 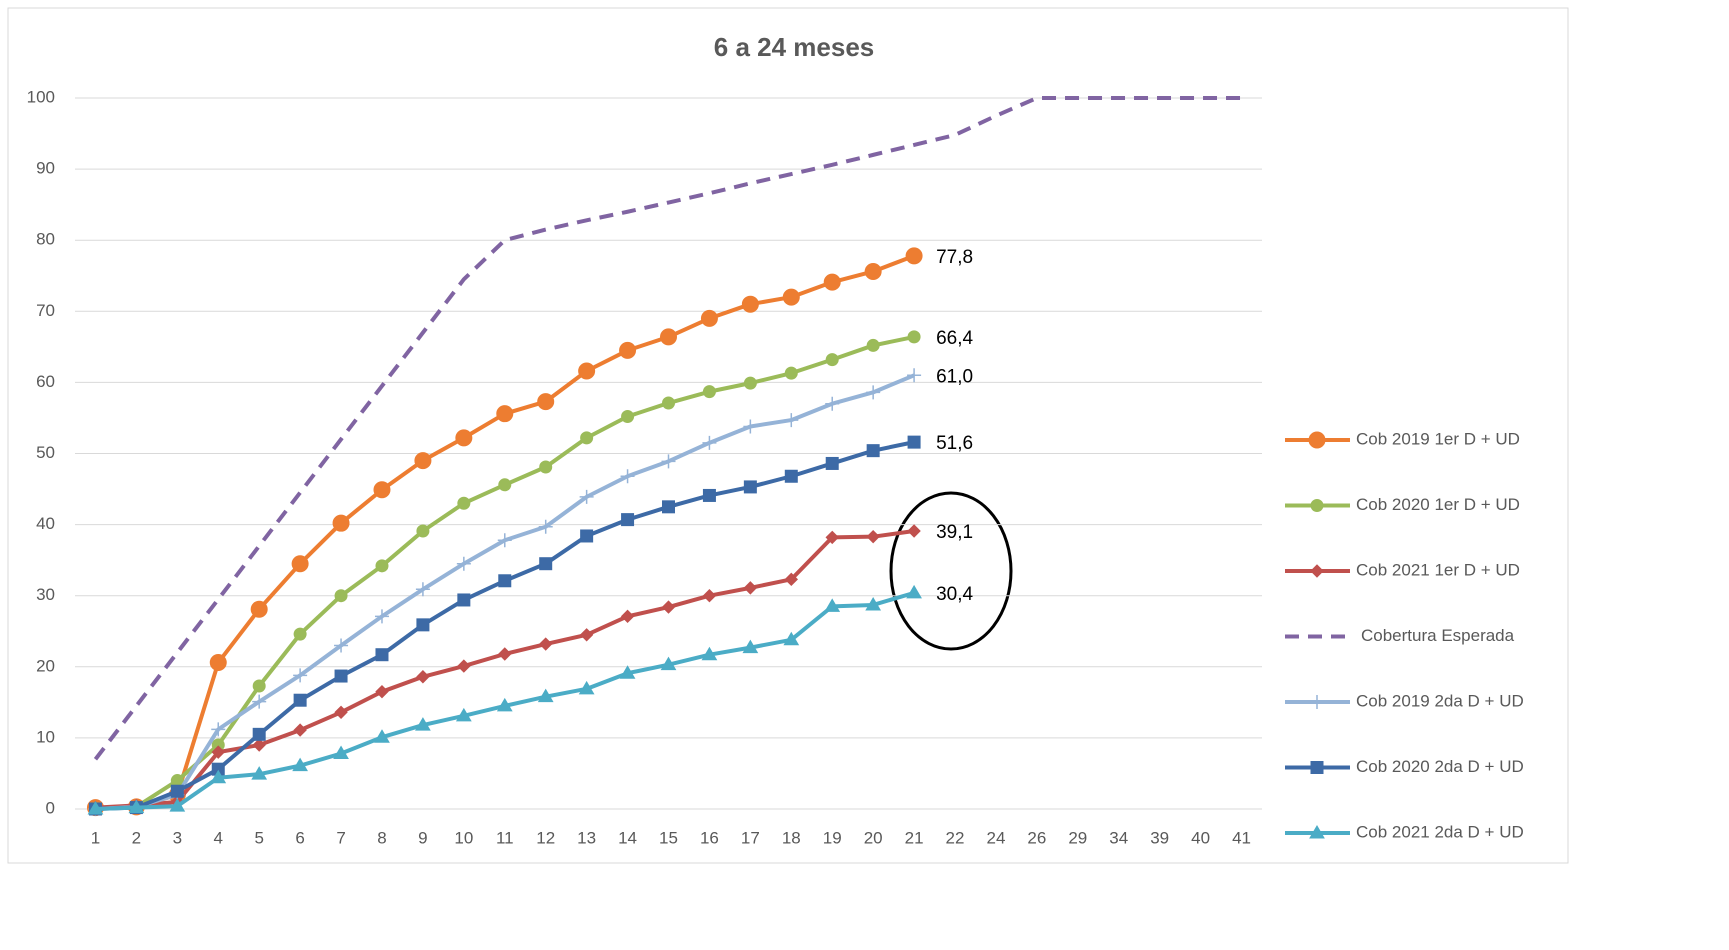 What do you see at coordinates (45, 239) in the screenshot?
I see `y-tick-label: 80` at bounding box center [45, 239].